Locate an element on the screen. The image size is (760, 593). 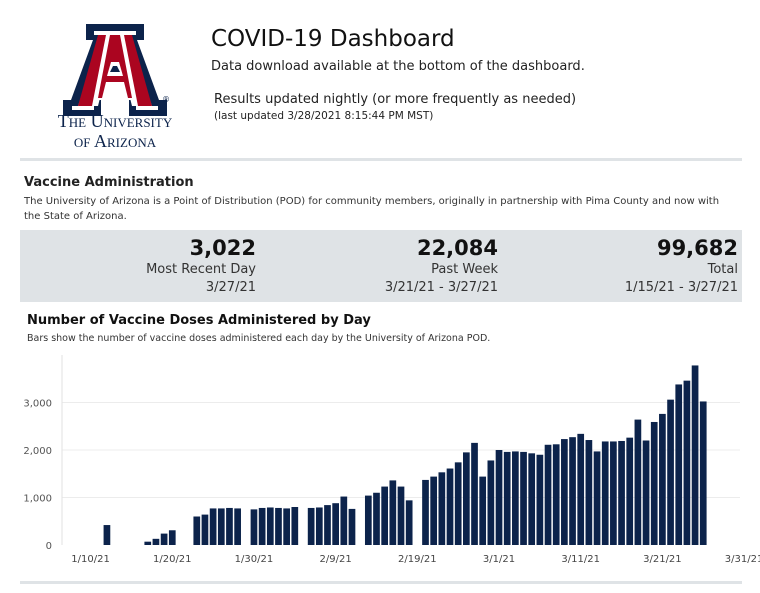
stat-value: 22,084 is located at coordinates (457, 248).